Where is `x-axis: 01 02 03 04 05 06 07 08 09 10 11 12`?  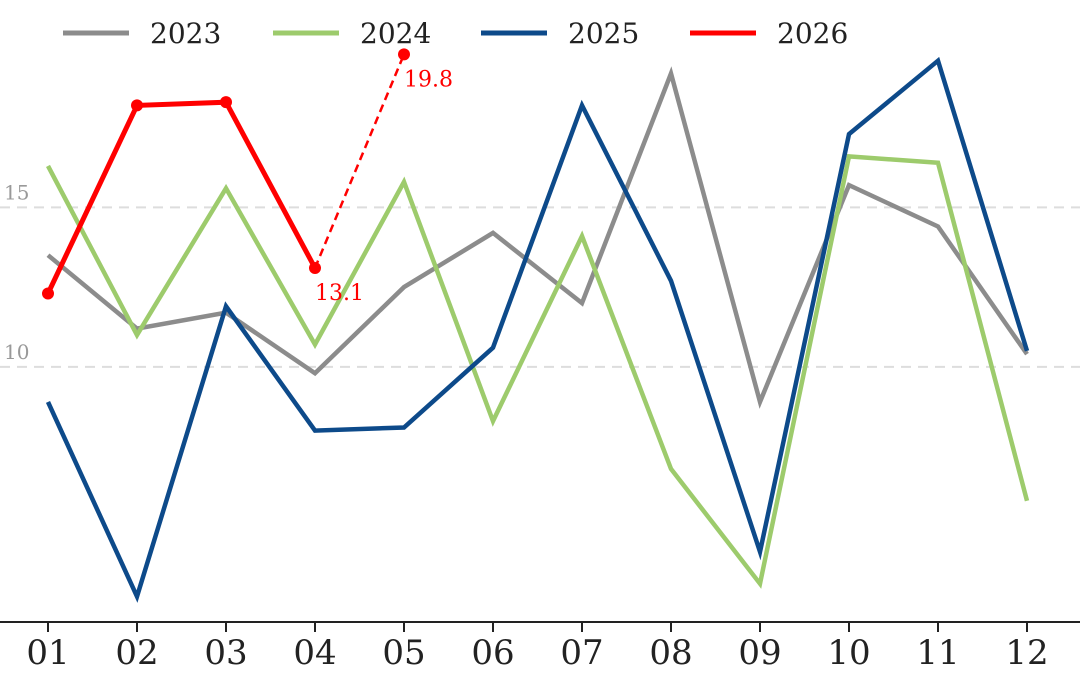
x-axis: 01 02 03 04 05 06 07 08 09 10 11 12 is located at coordinates (540, 647).